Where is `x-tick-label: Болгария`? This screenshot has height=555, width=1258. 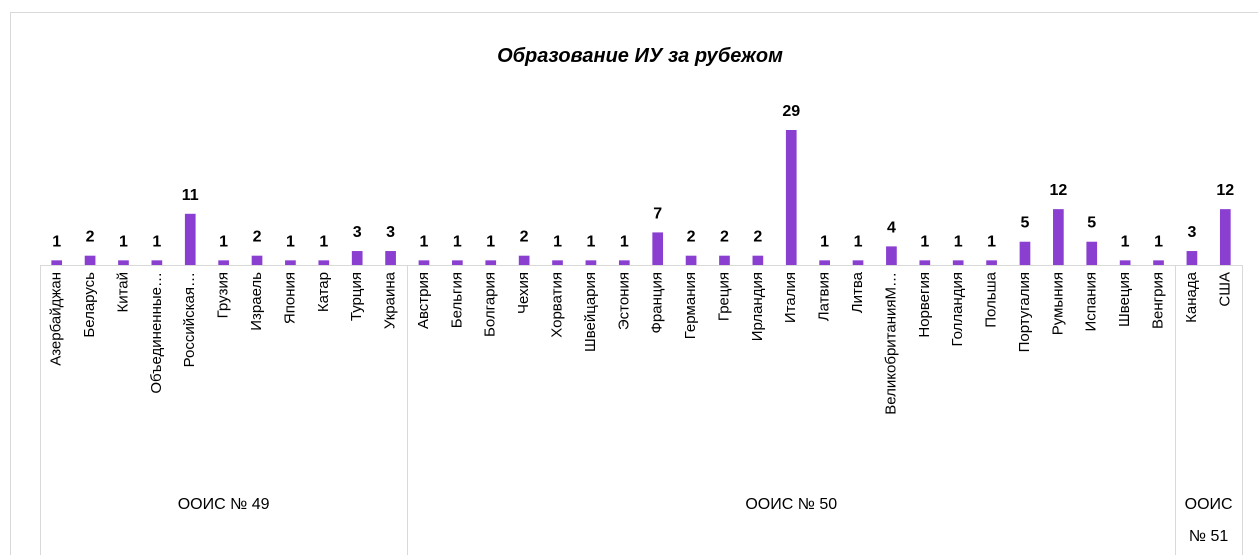 x-tick-label: Болгария is located at coordinates (490, 304).